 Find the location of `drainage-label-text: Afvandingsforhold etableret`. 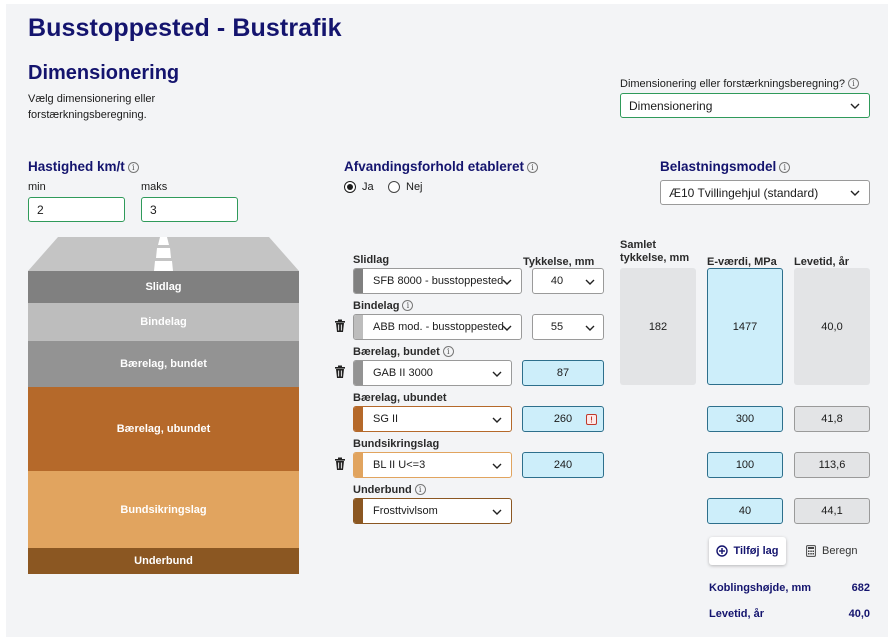

drainage-label-text: Afvandingsforhold etableret is located at coordinates (434, 166).